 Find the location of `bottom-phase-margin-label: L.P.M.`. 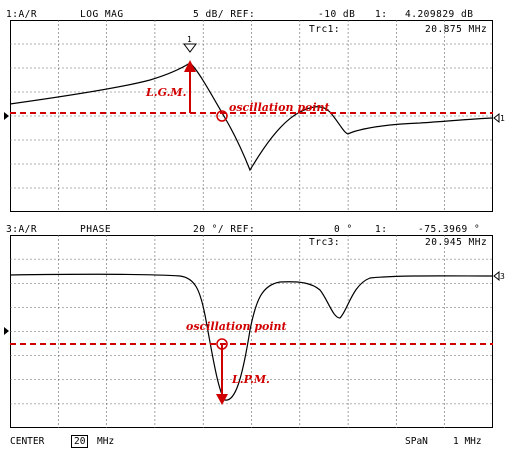

bottom-phase-margin-label: L.P.M. is located at coordinates (250, 379).